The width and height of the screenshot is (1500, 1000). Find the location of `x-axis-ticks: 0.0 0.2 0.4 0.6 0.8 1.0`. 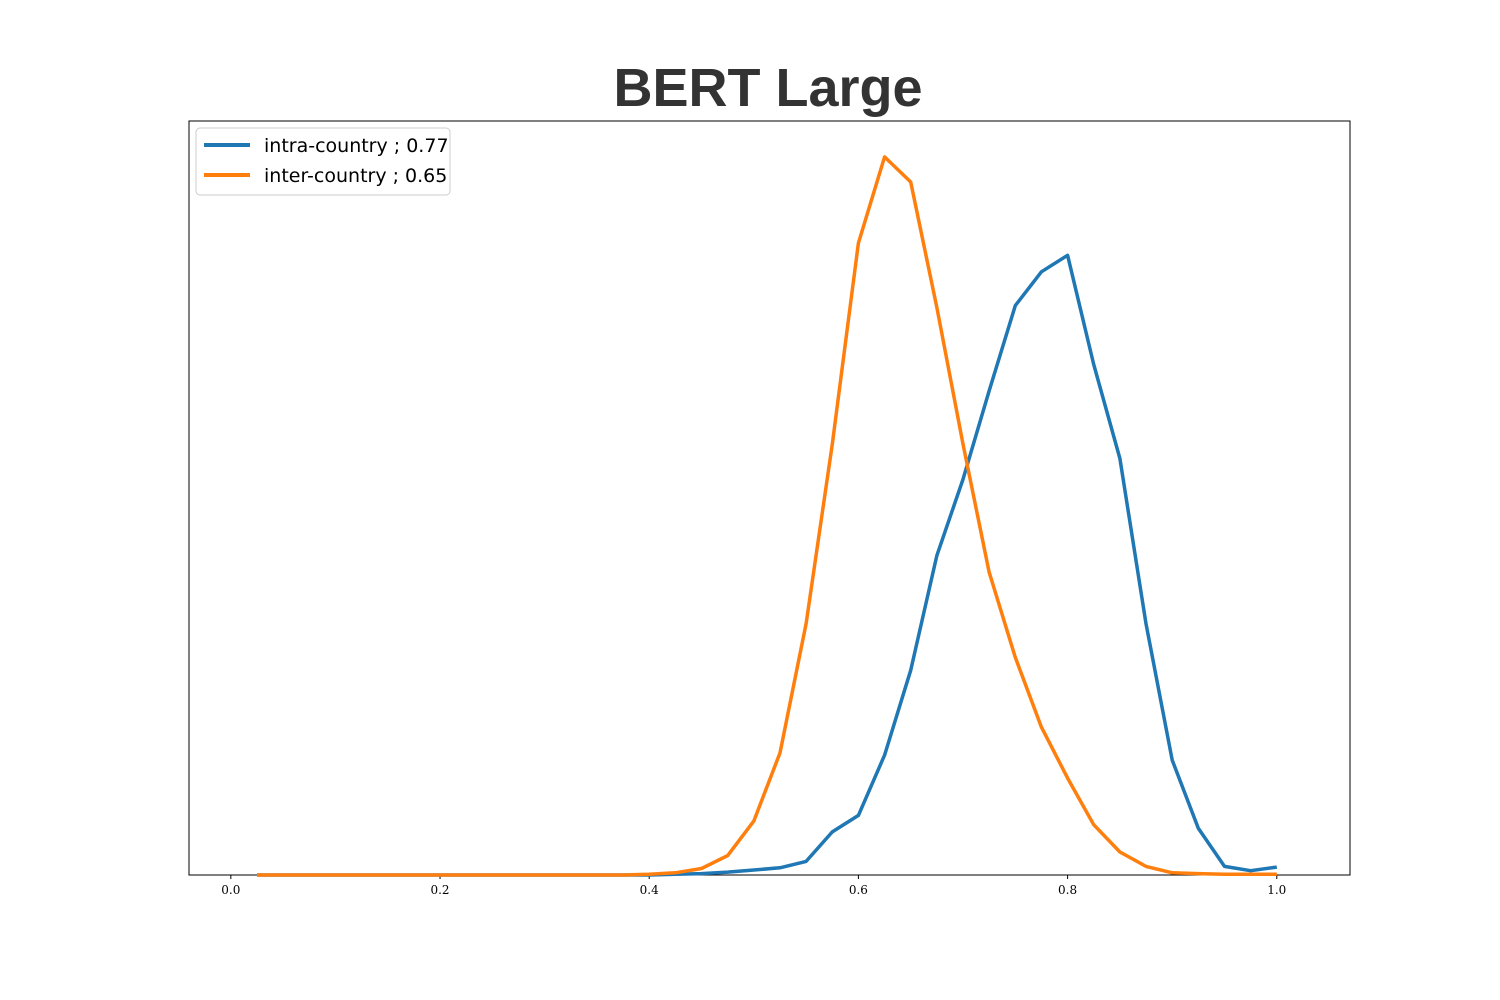

x-axis-ticks: 0.0 0.2 0.4 0.6 0.8 1.0 is located at coordinates (753, 886).